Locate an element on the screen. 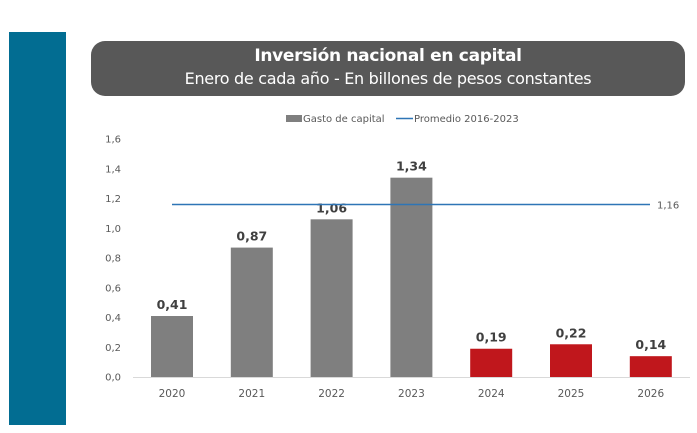 This screenshot has height=433, width=697. x-tick-label: 2023 is located at coordinates (411, 394).